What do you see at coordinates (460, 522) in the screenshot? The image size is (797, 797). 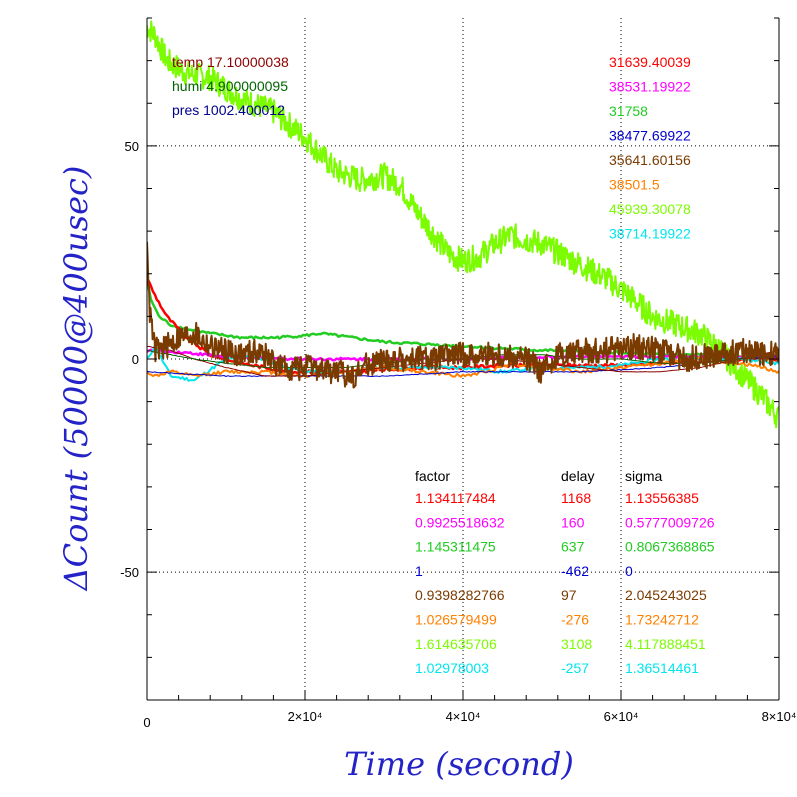 I see `table-factor-cell: 0.9925518632` at bounding box center [460, 522].